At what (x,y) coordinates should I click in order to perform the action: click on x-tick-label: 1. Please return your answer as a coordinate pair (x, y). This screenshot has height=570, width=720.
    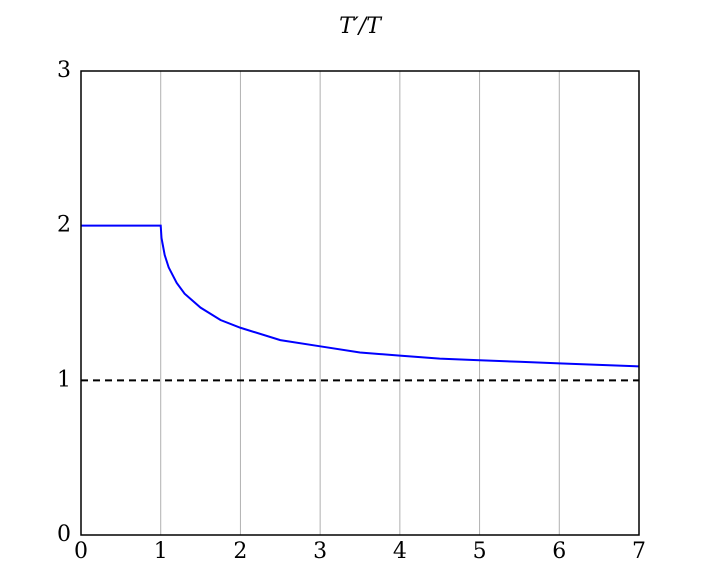
    Looking at the image, I should click on (161, 551).